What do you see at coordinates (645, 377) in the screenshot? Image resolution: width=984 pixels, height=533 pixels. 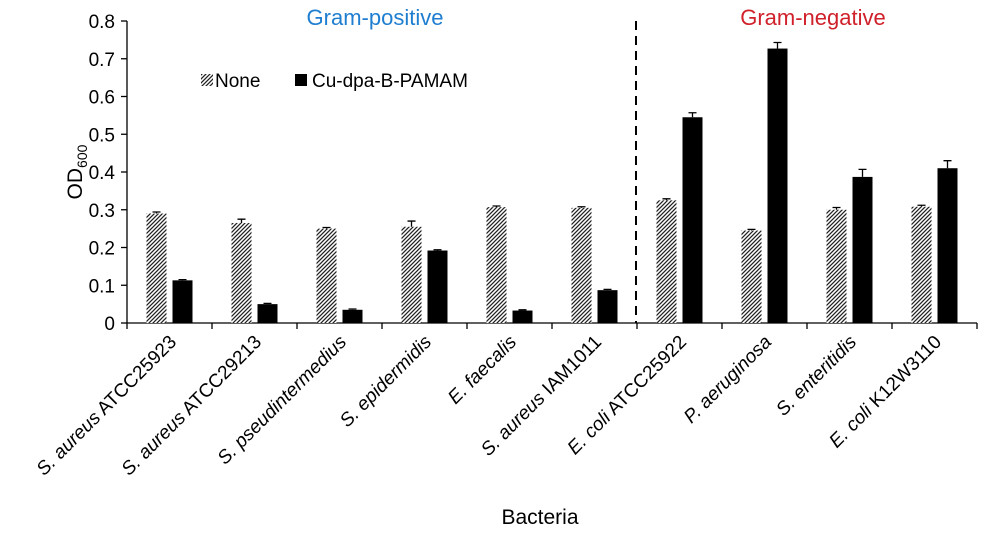 I see `category-label-strain: ATCC25922` at bounding box center [645, 377].